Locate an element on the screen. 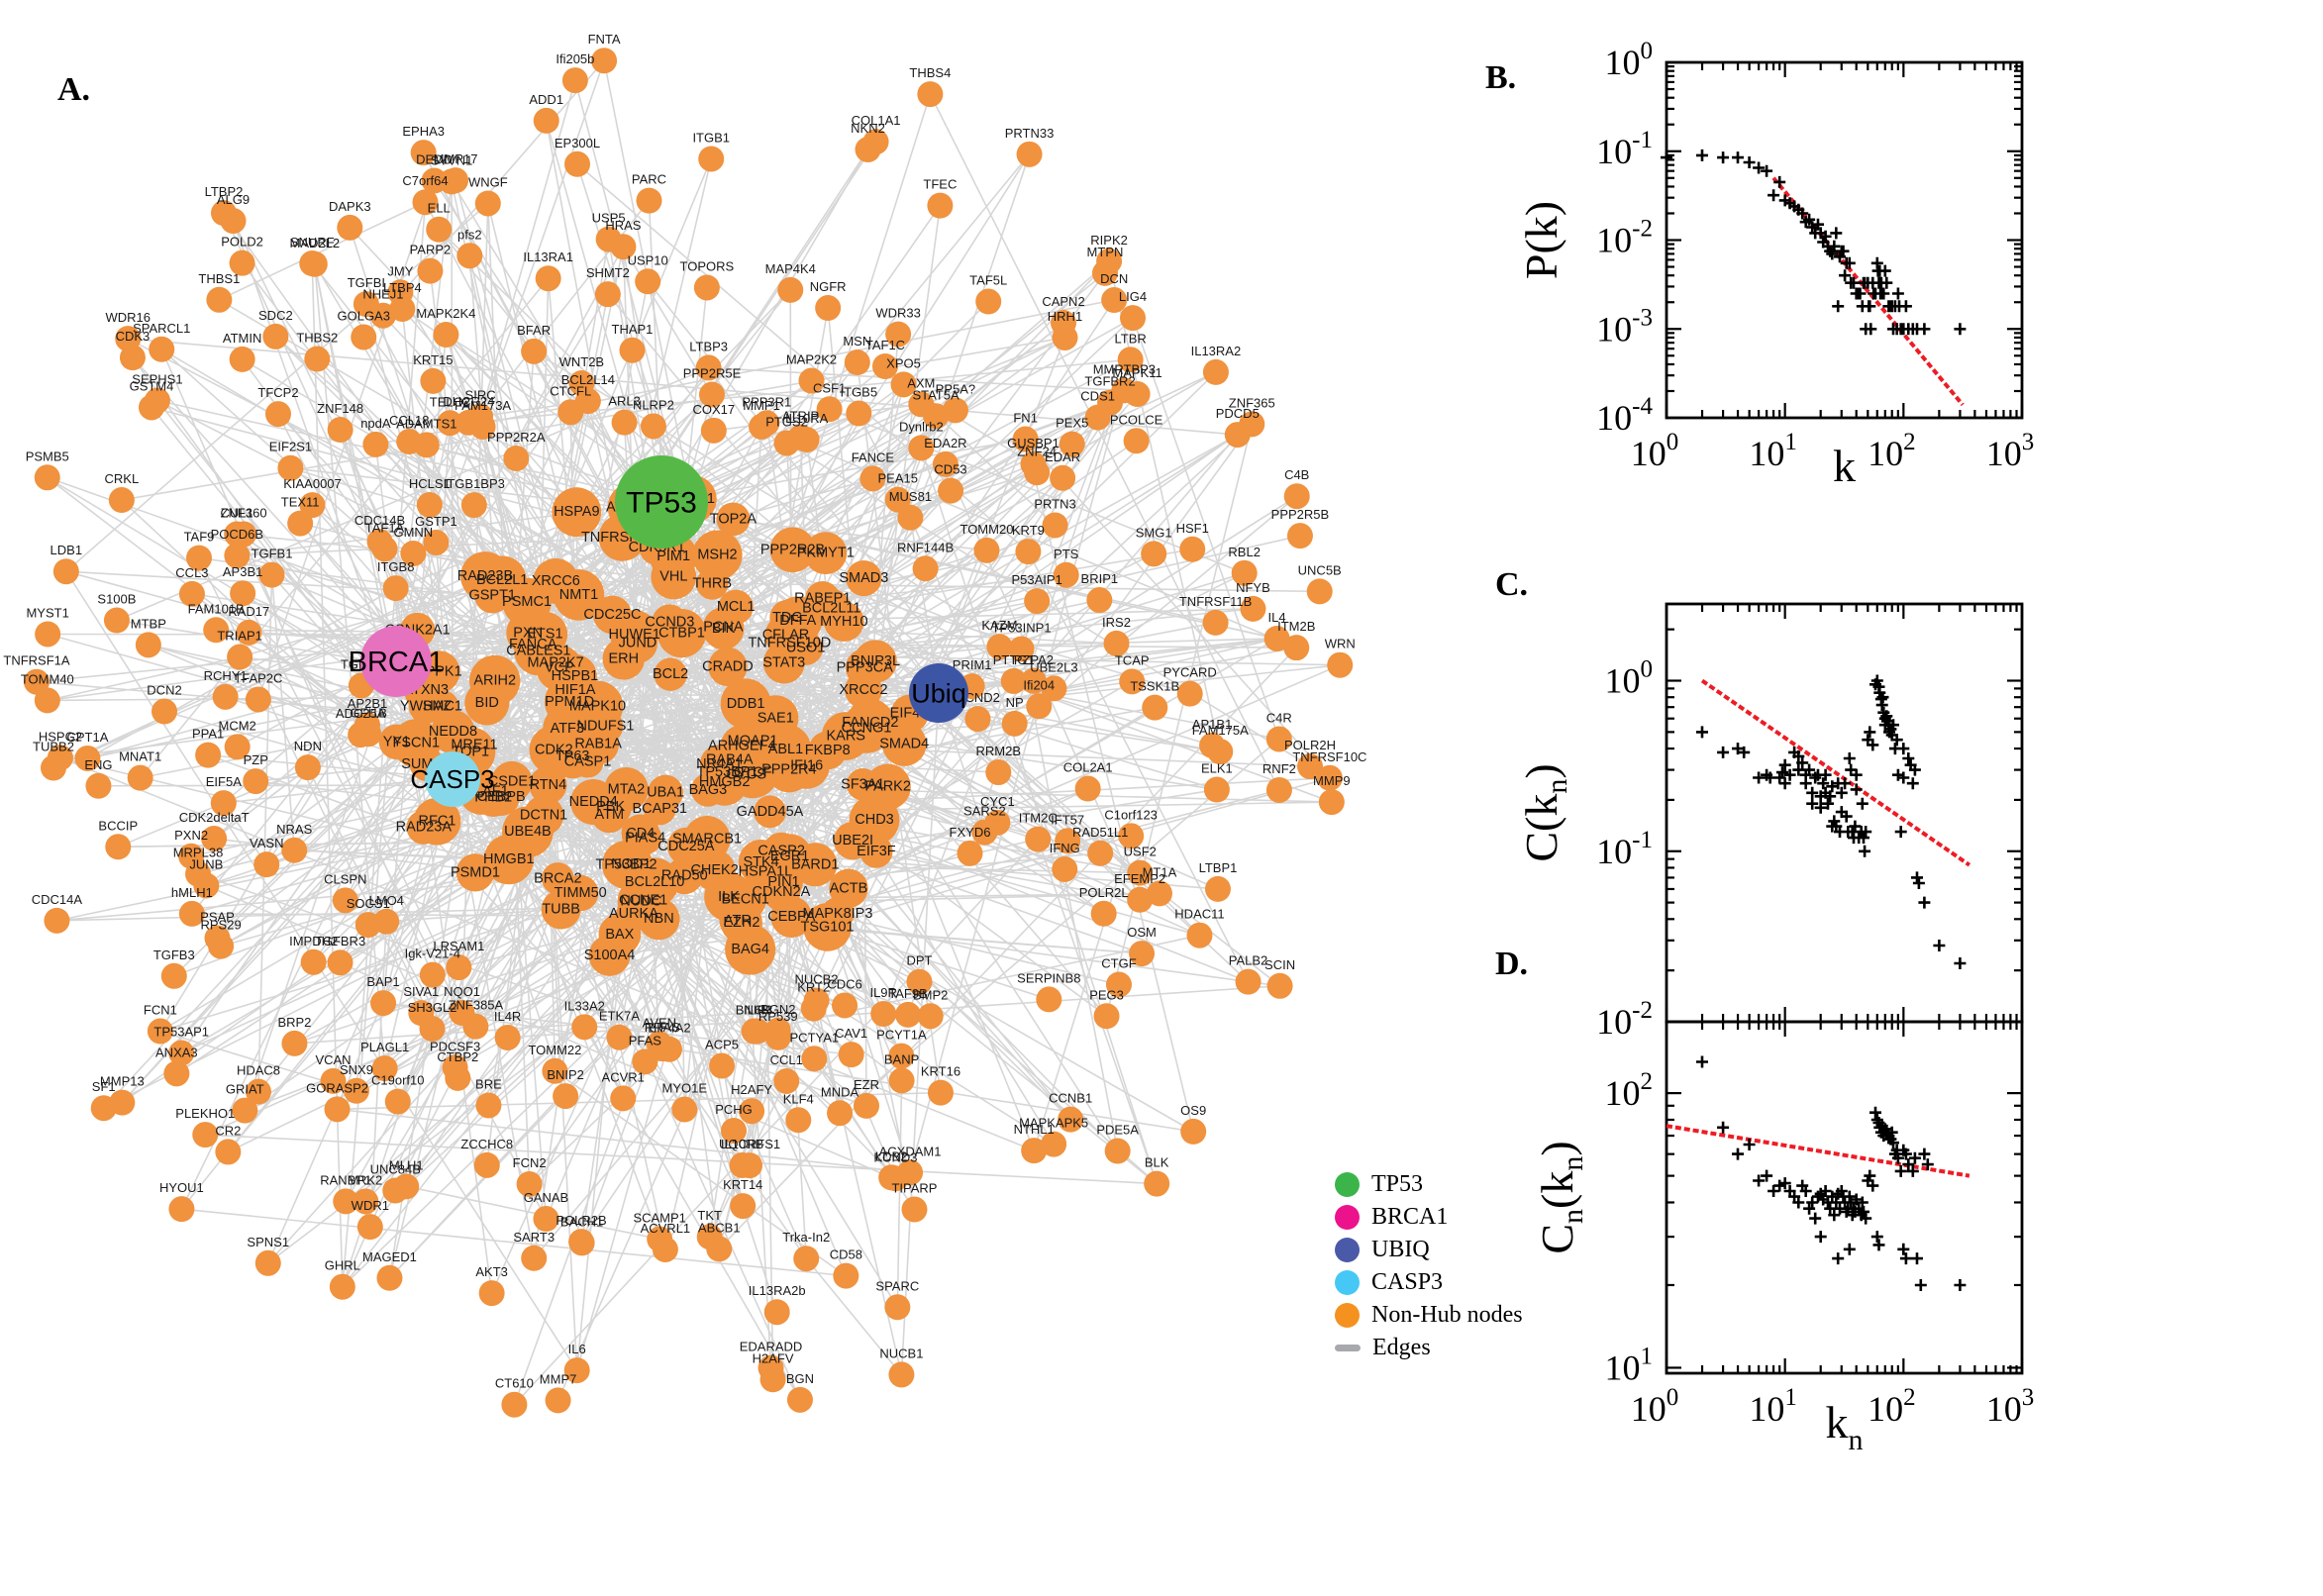 This screenshot has height=1596, width=2323. scatter-points is located at coordinates (1831, 1173).